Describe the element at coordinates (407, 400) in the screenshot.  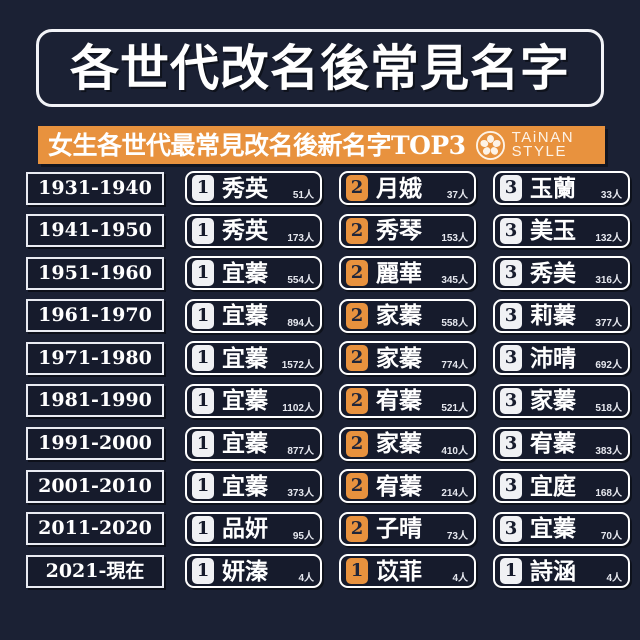
I see `name-rank-card: 2 宥蓁 521人` at that location.